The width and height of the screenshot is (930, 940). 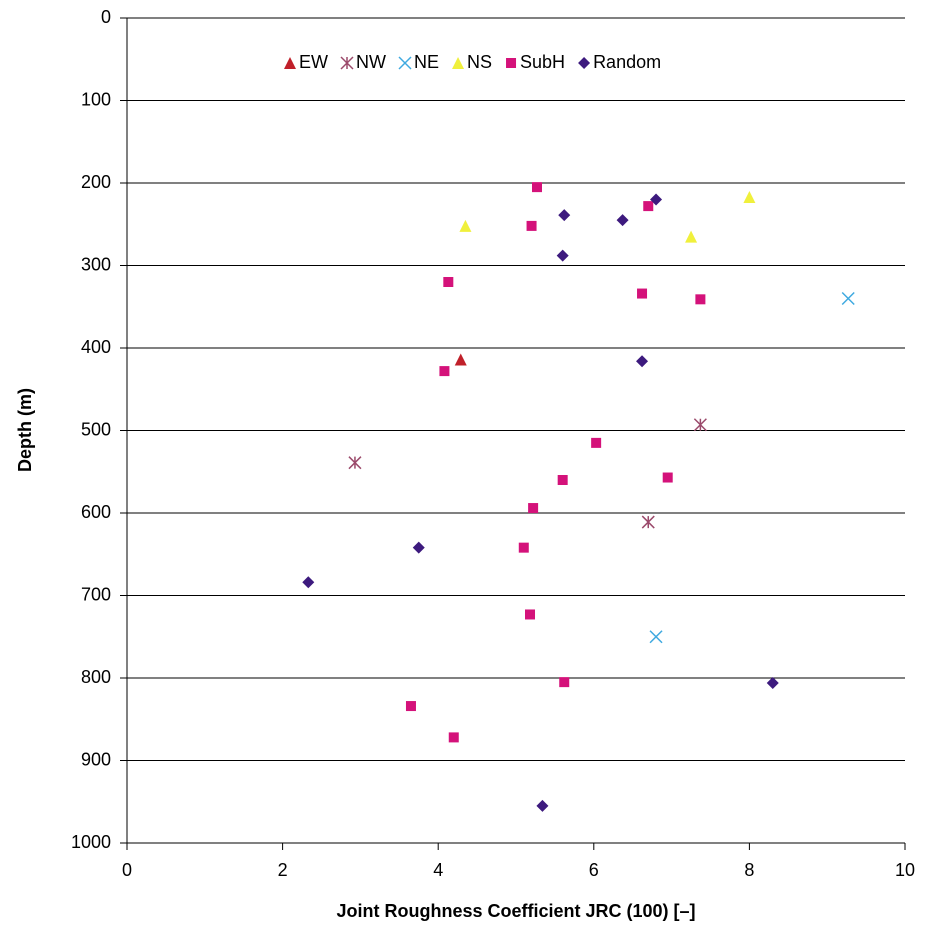 What do you see at coordinates (594, 870) in the screenshot?
I see `x-tick-label: 6` at bounding box center [594, 870].